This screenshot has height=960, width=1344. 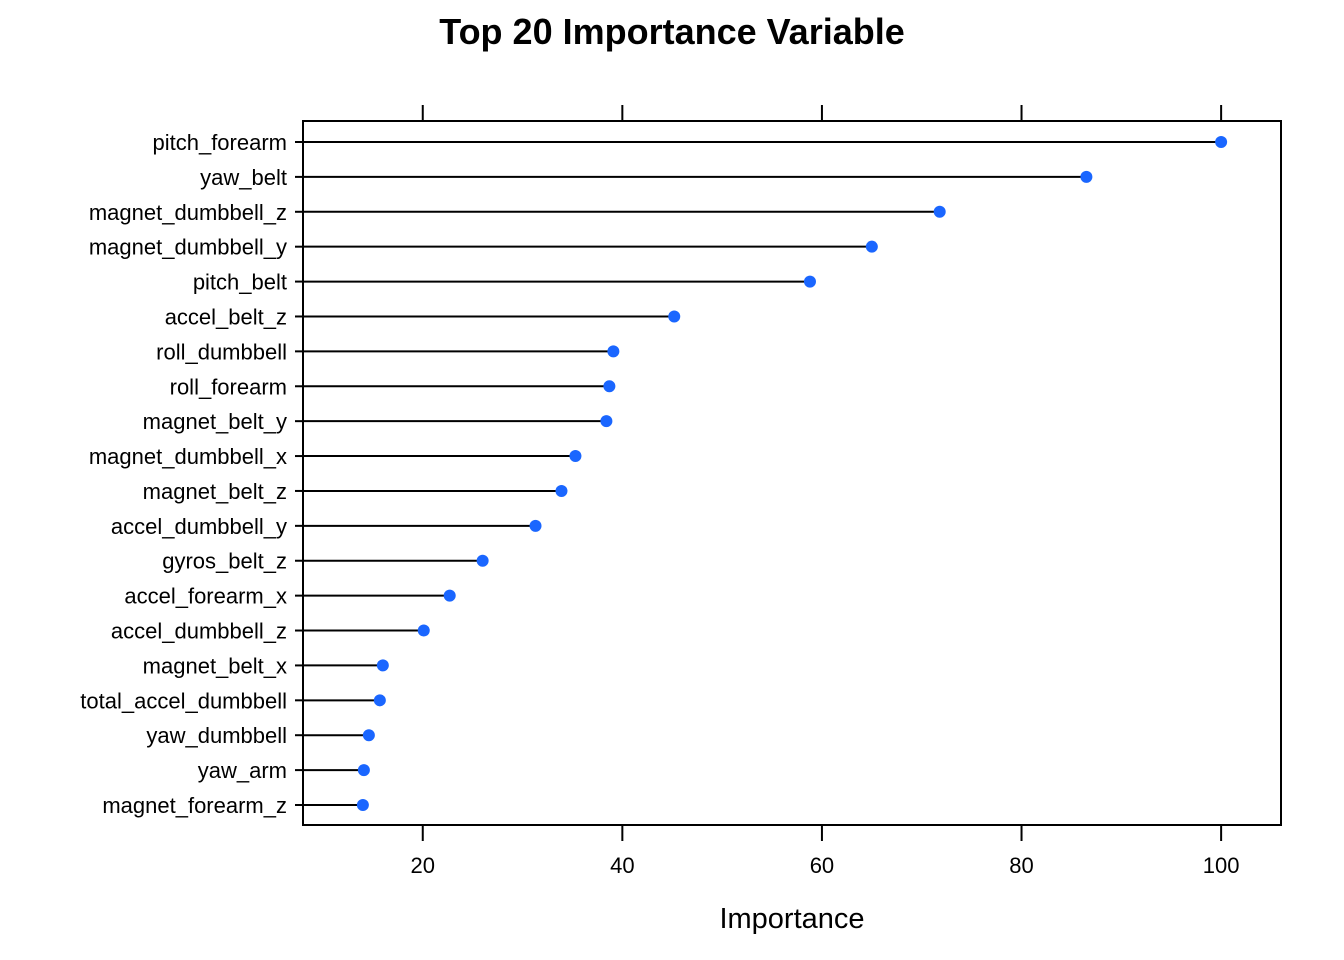 What do you see at coordinates (243, 177) in the screenshot?
I see `category-label: yaw_belt` at bounding box center [243, 177].